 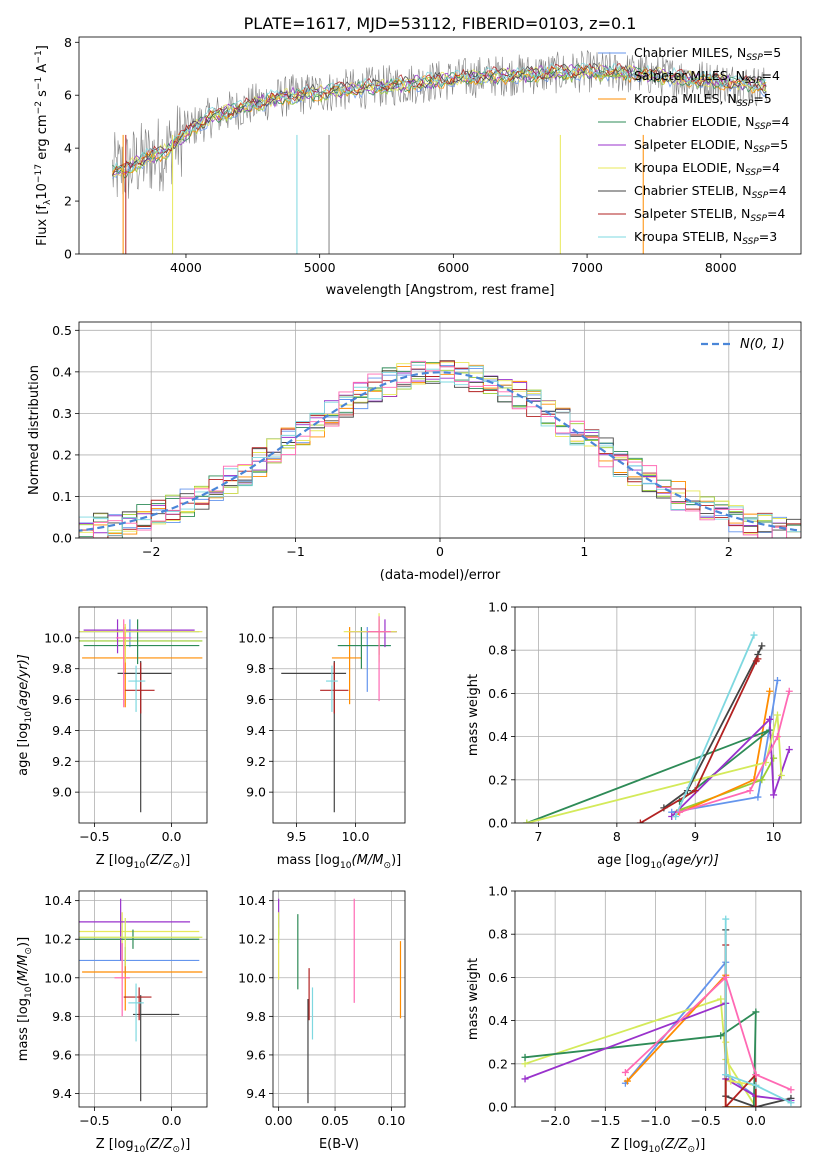 What do you see at coordinates (42, 47) in the screenshot?
I see `y-axis-label-part: ]` at bounding box center [42, 47].